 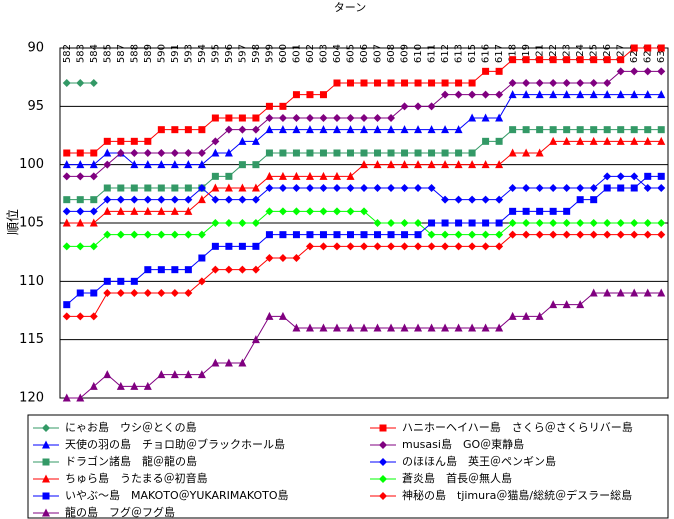 I want to click on x-tick-label: 630, so click(x=661, y=53).